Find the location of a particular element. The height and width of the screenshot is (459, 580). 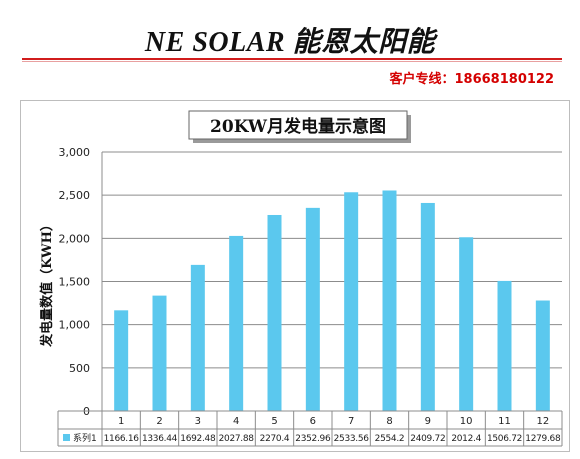

x-tick-label: 8 is located at coordinates (389, 421).